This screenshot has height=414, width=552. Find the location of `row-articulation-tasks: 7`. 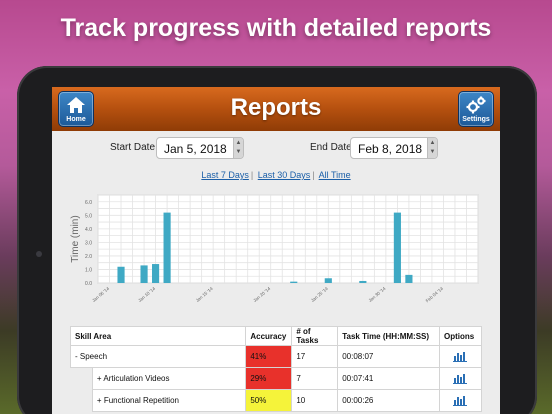

row-articulation-tasks: 7 is located at coordinates (315, 378).